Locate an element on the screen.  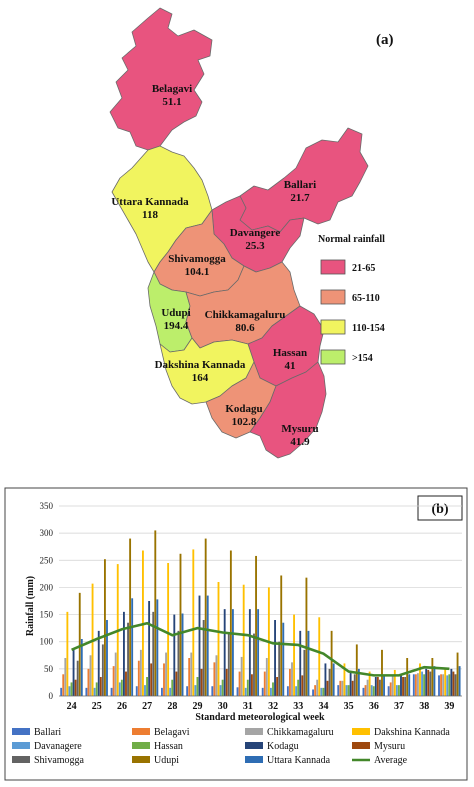
legend-label-chikkamagaluru: Chikkamagaluru is located at coordinates (300, 732).